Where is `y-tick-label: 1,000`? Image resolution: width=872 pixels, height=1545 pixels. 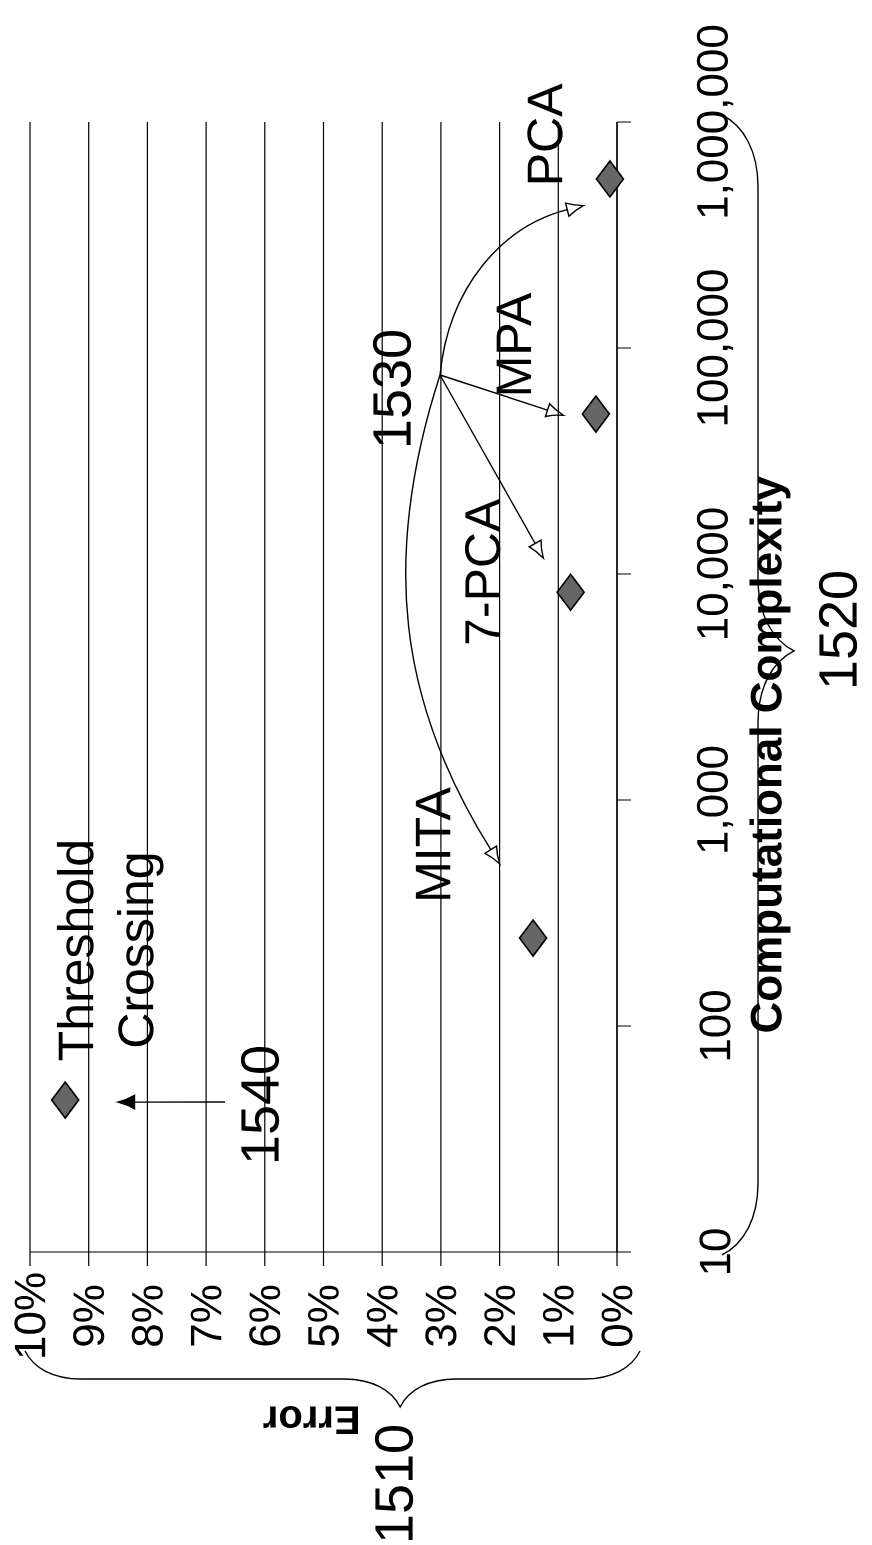
y-tick-label: 1,000 is located at coordinates (715, 799).